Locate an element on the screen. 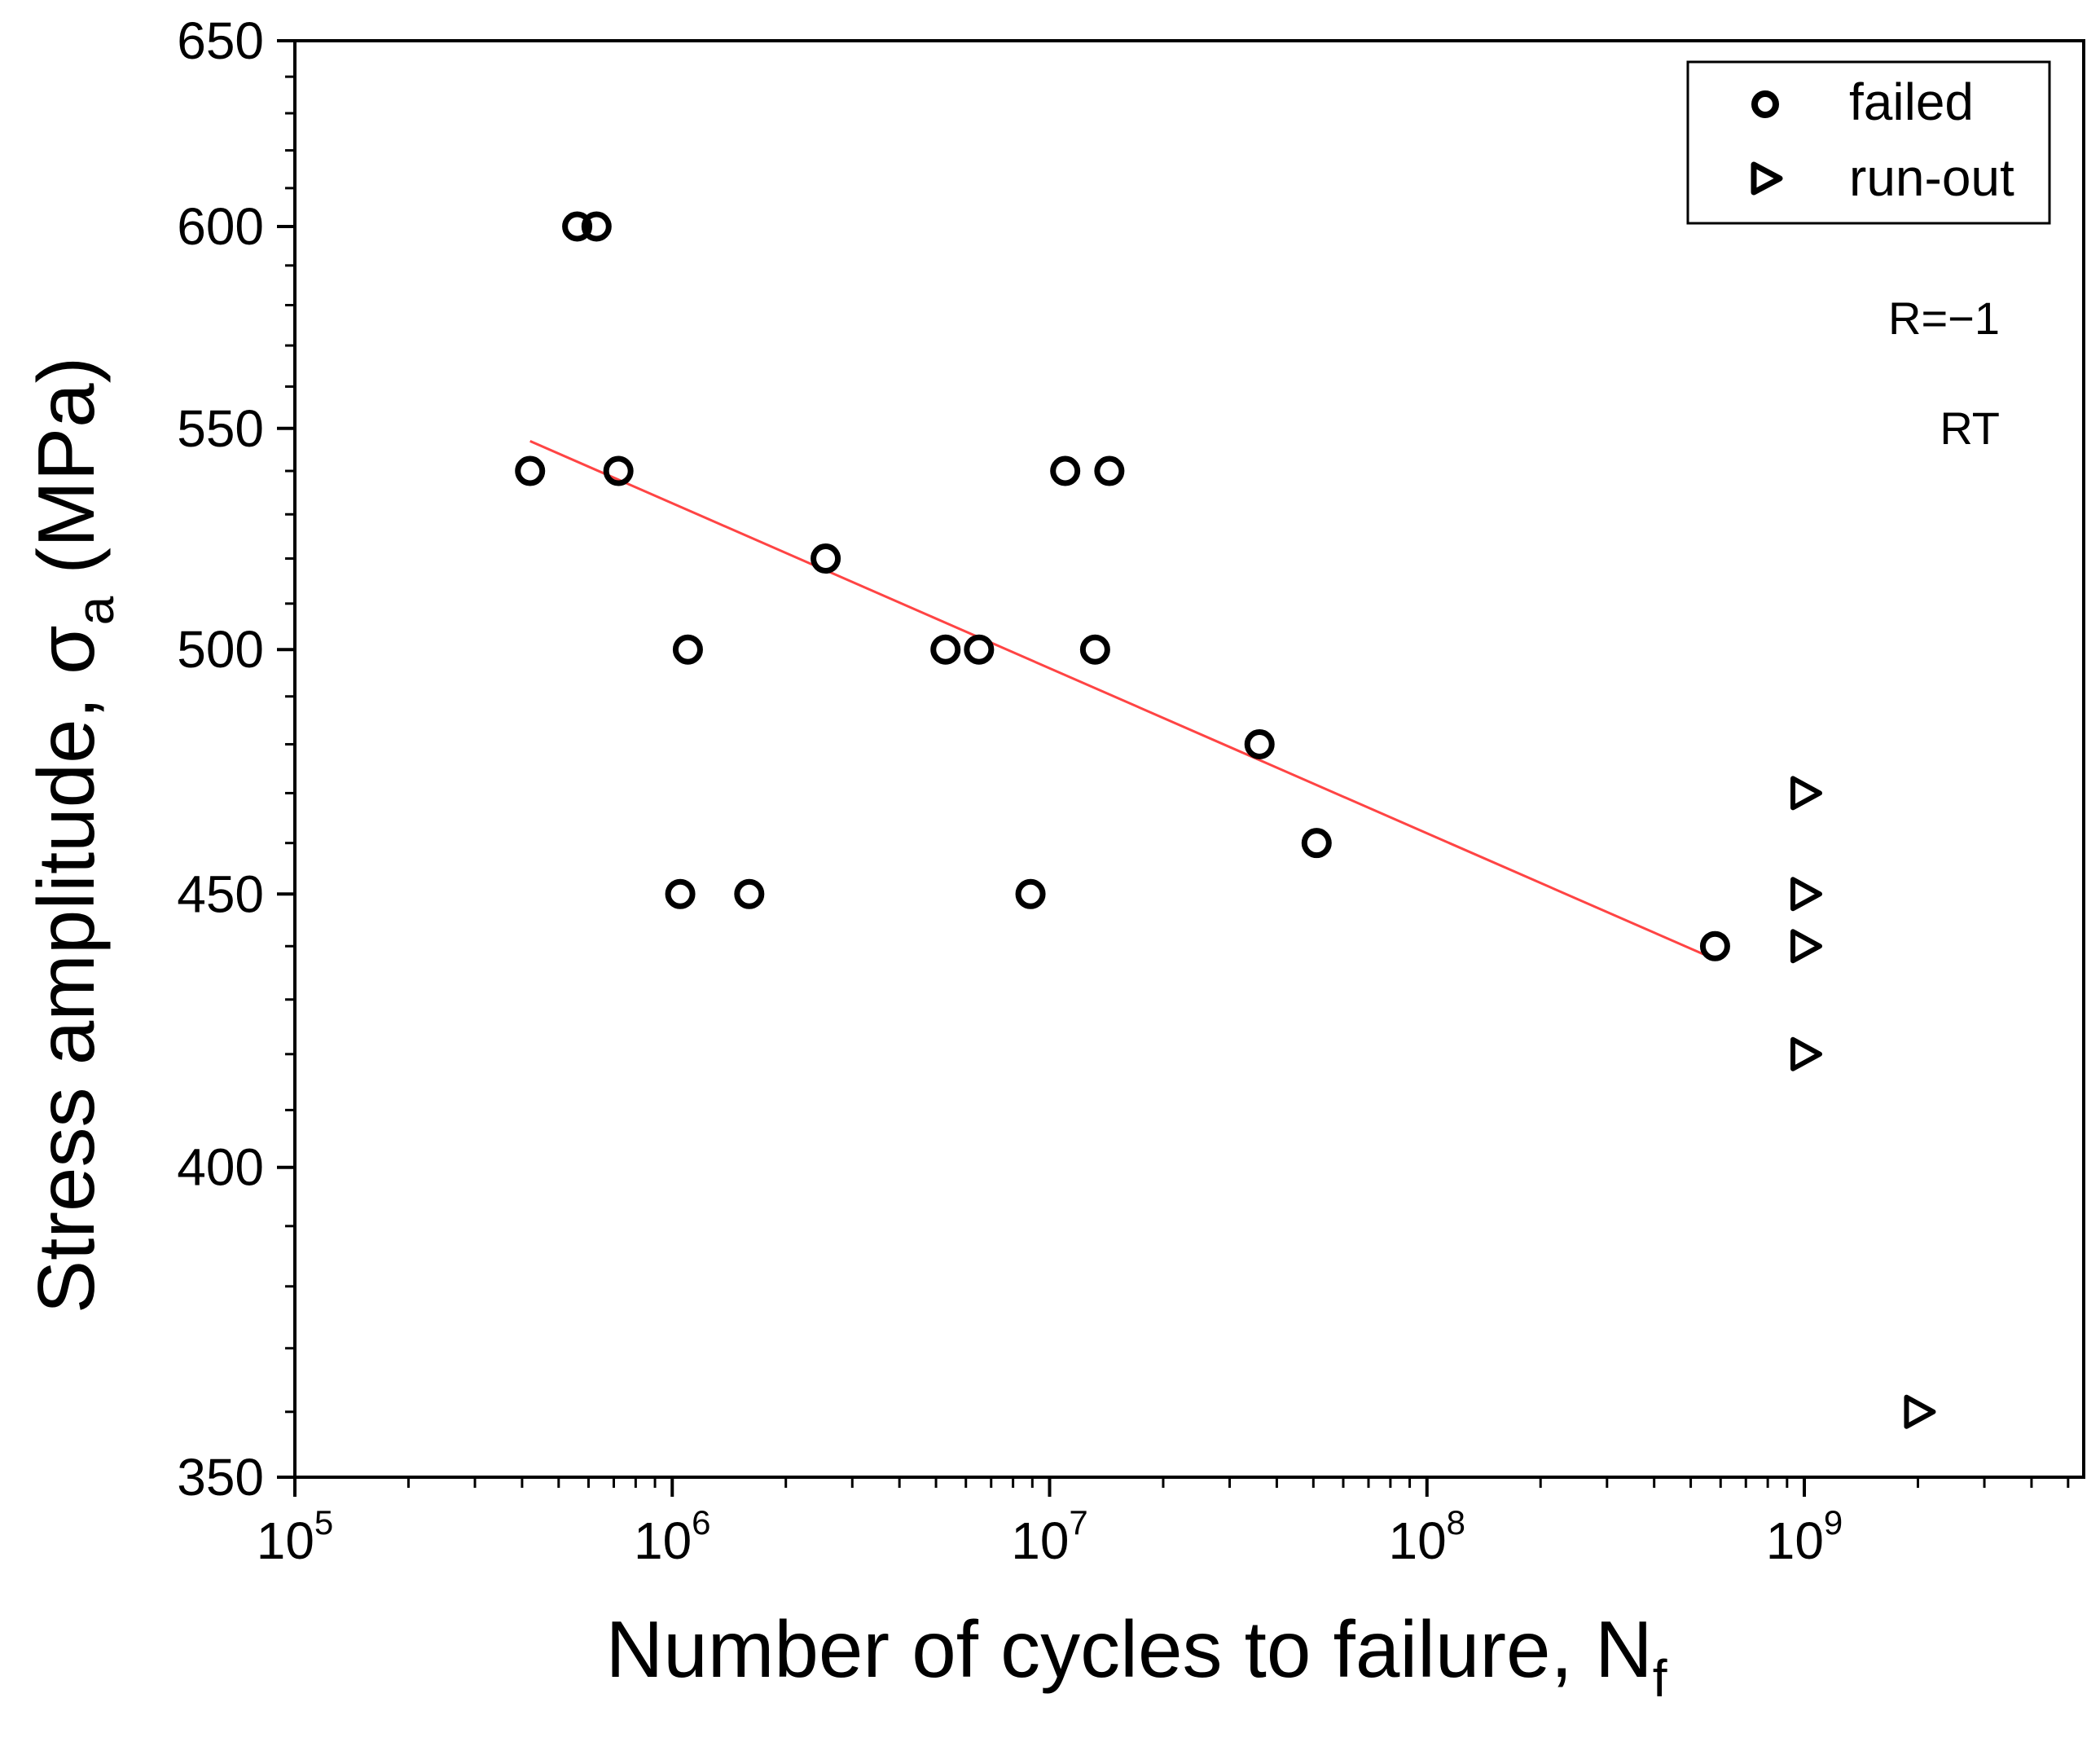 This screenshot has width=2100, height=1742. legend-run-out-marker is located at coordinates (1767, 178).